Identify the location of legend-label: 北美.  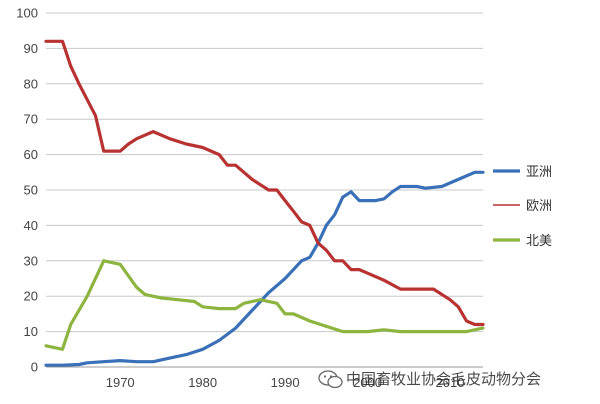
(539, 241).